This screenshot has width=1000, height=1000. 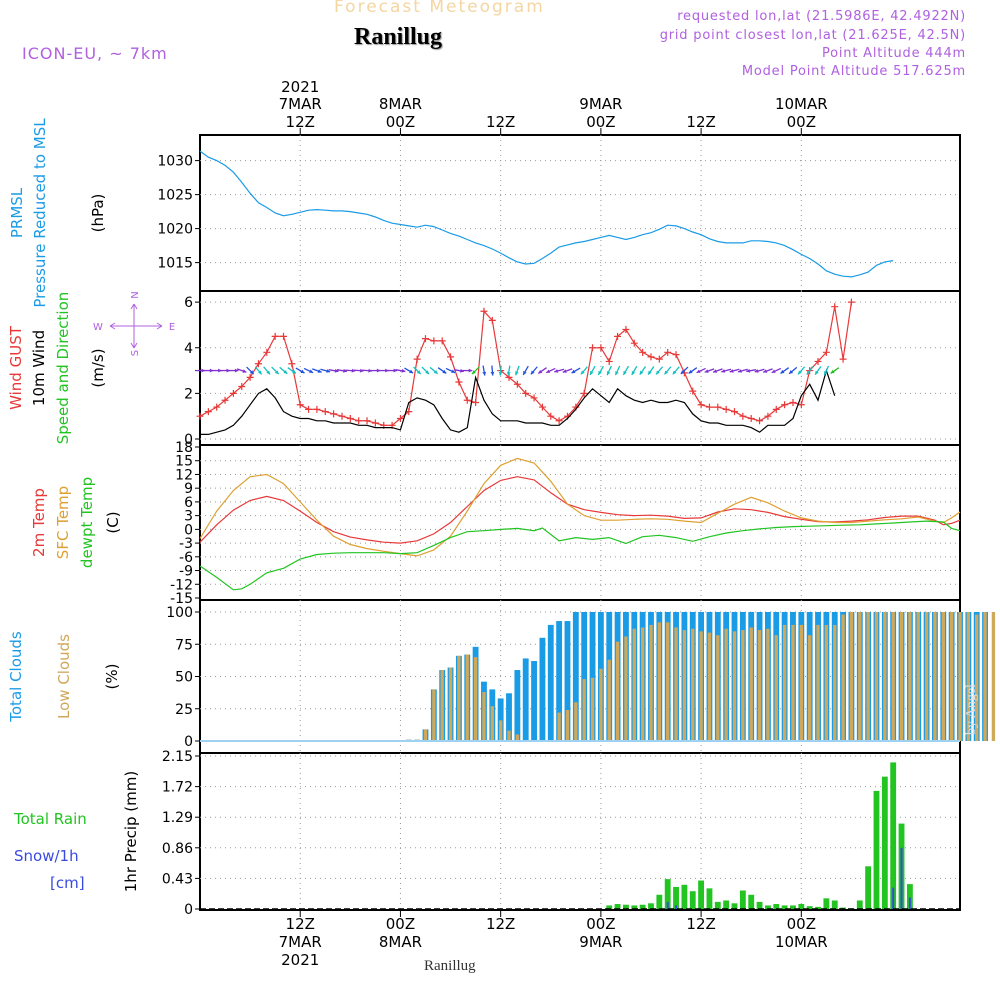 What do you see at coordinates (700, 924) in the screenshot?
I see `time-label-bottom-hour: 12Z` at bounding box center [700, 924].